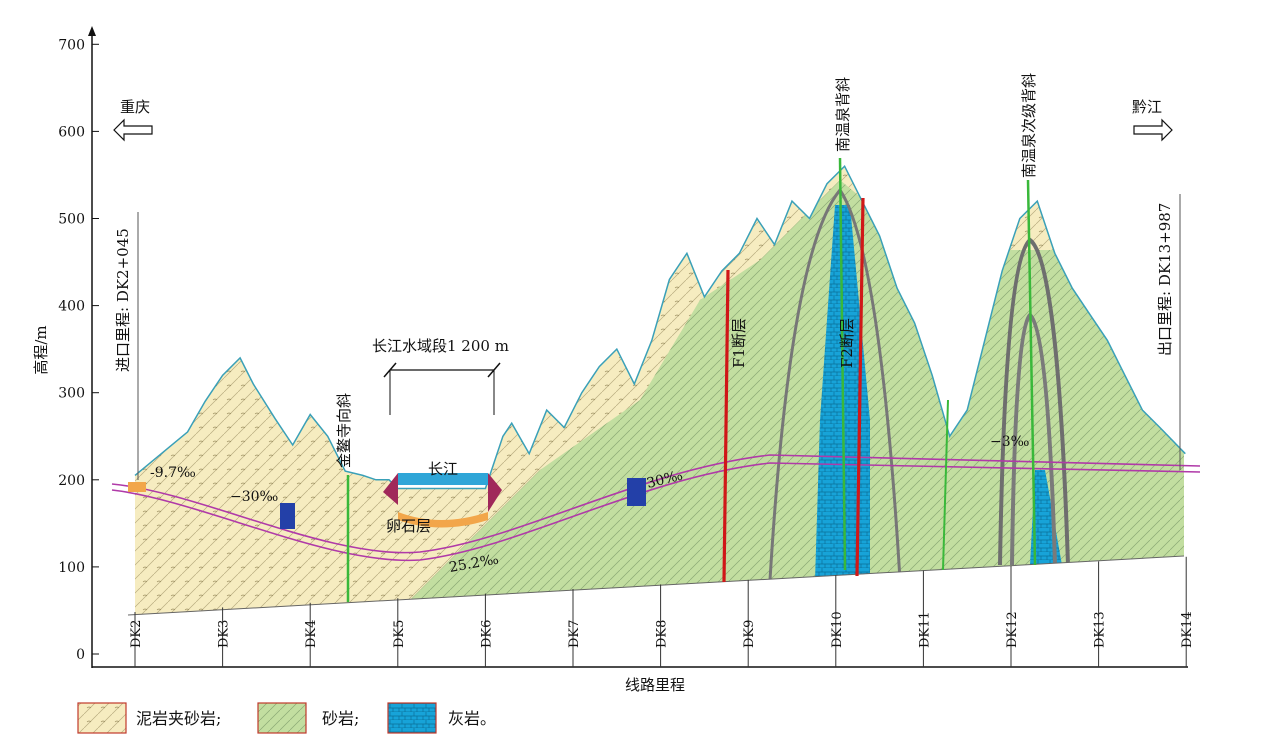 This screenshot has width=1266, height=745. Describe the element at coordinates (443, 520) in the screenshot. I see `boulder-layer-band` at that location.